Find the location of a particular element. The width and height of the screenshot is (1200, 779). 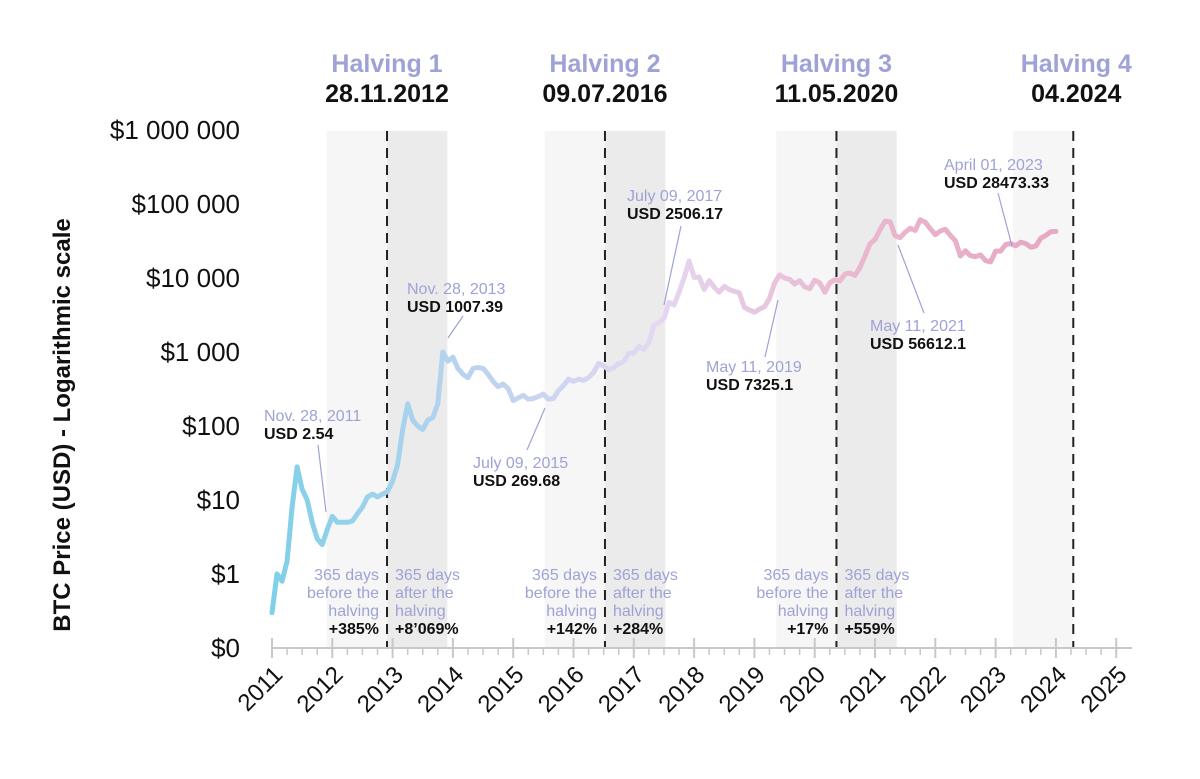

y-tick-label: $1 is located at coordinates (225, 574).